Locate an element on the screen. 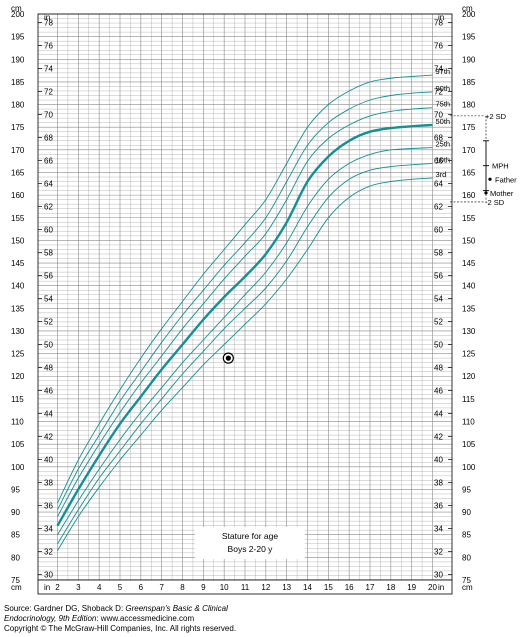  patient-point-dot is located at coordinates (228, 358).